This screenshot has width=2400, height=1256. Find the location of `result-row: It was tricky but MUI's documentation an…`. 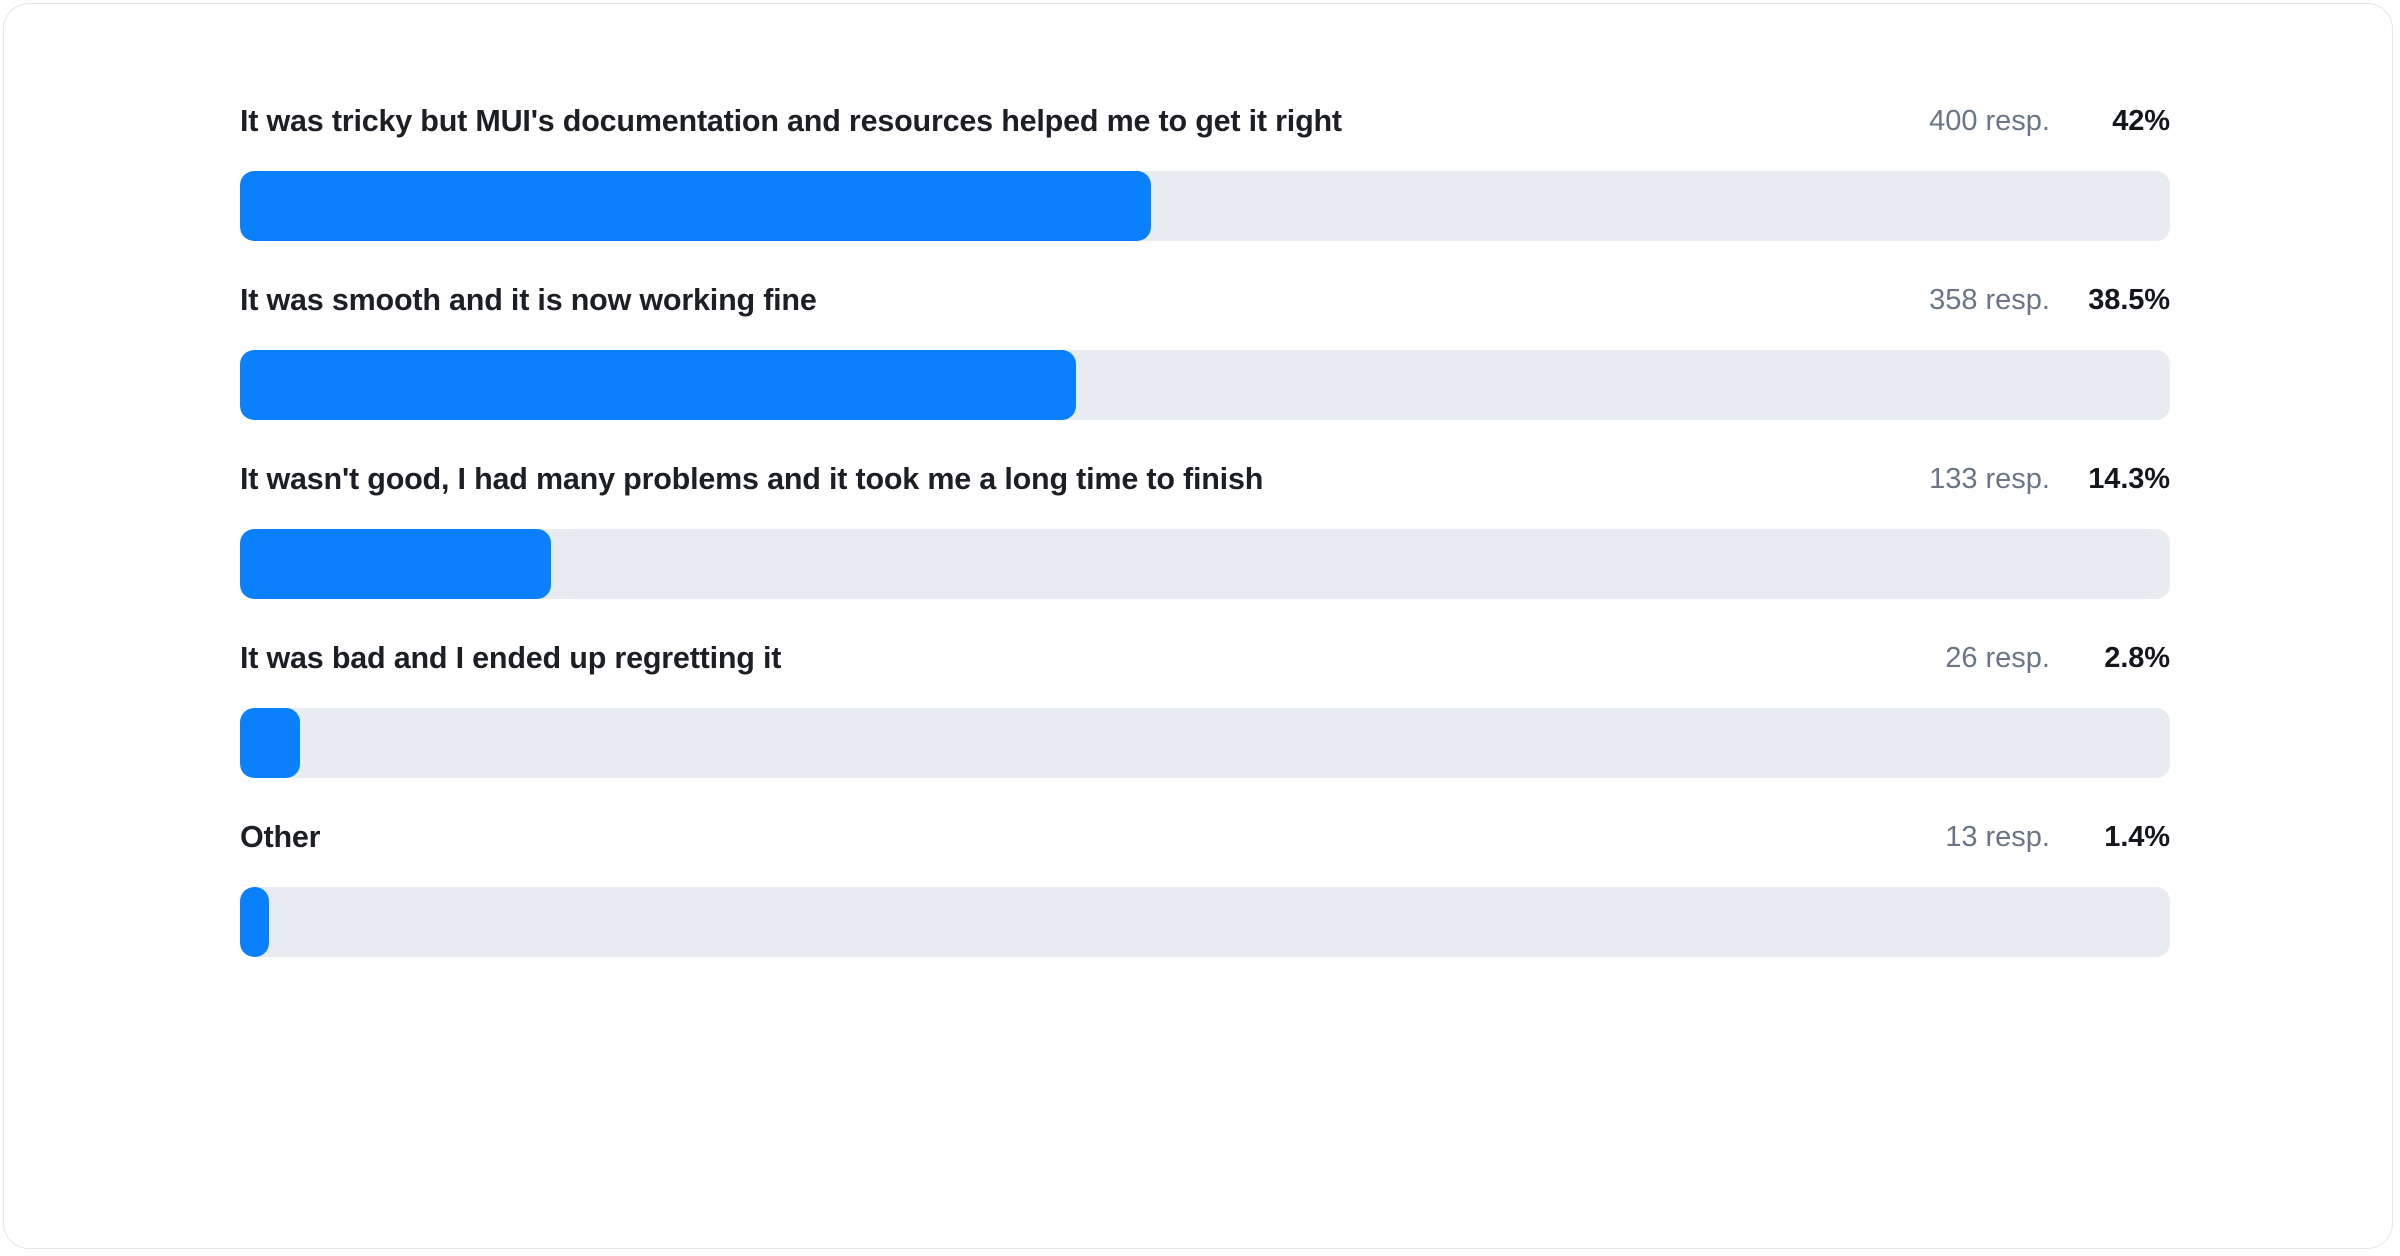

result-row: It was tricky but MUI's documentation an… is located at coordinates (1205, 170).